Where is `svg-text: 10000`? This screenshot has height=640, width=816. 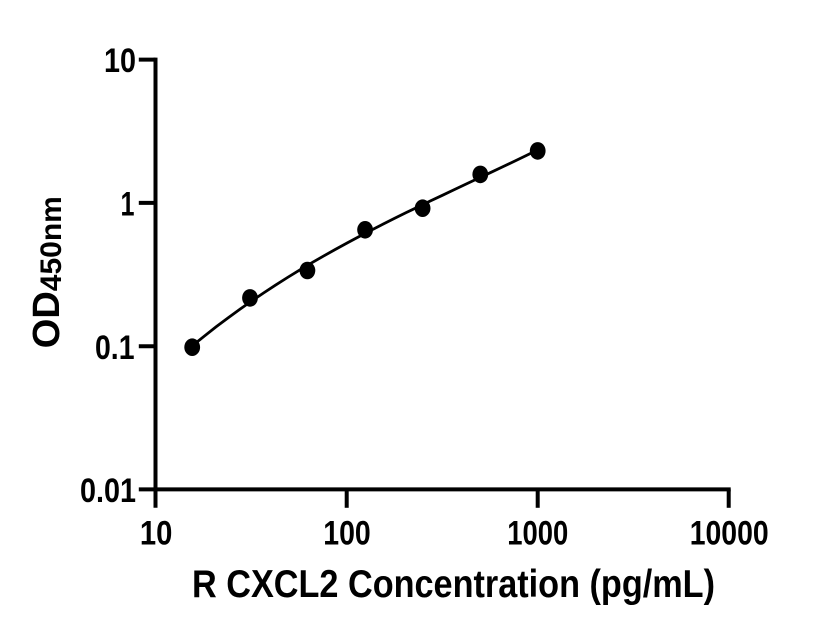
svg-text: 10000 is located at coordinates (729, 533).